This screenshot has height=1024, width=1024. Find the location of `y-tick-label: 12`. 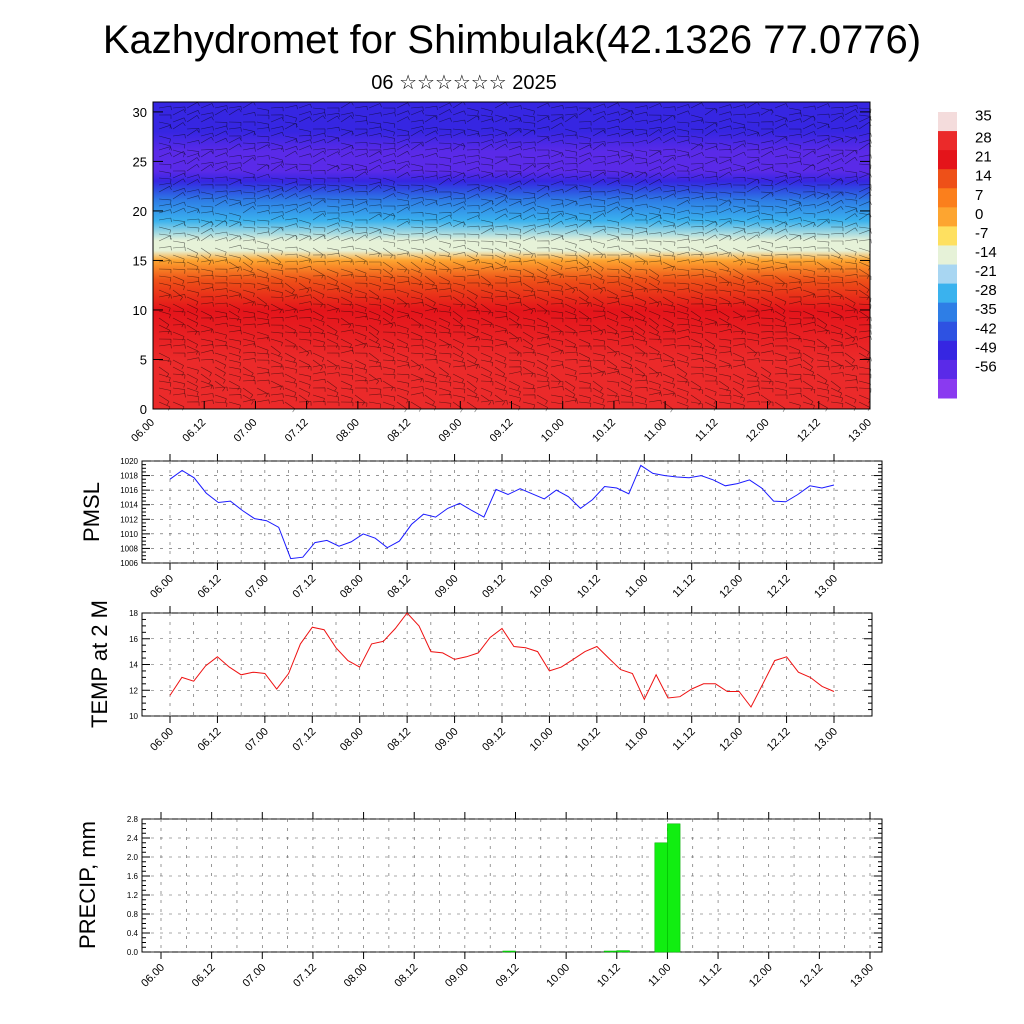

y-tick-label: 12 is located at coordinates (133, 690).